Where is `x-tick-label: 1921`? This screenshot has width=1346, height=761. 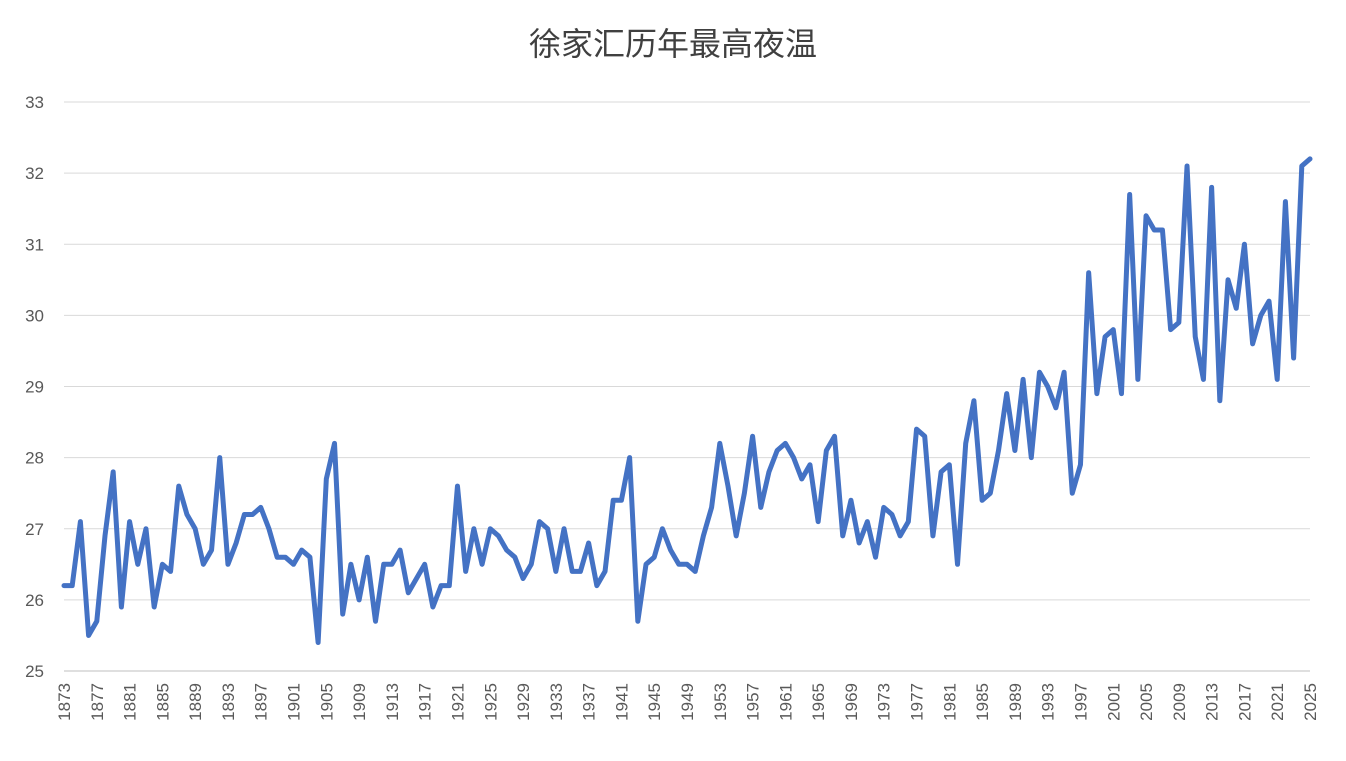 x-tick-label: 1921 is located at coordinates (457, 702).